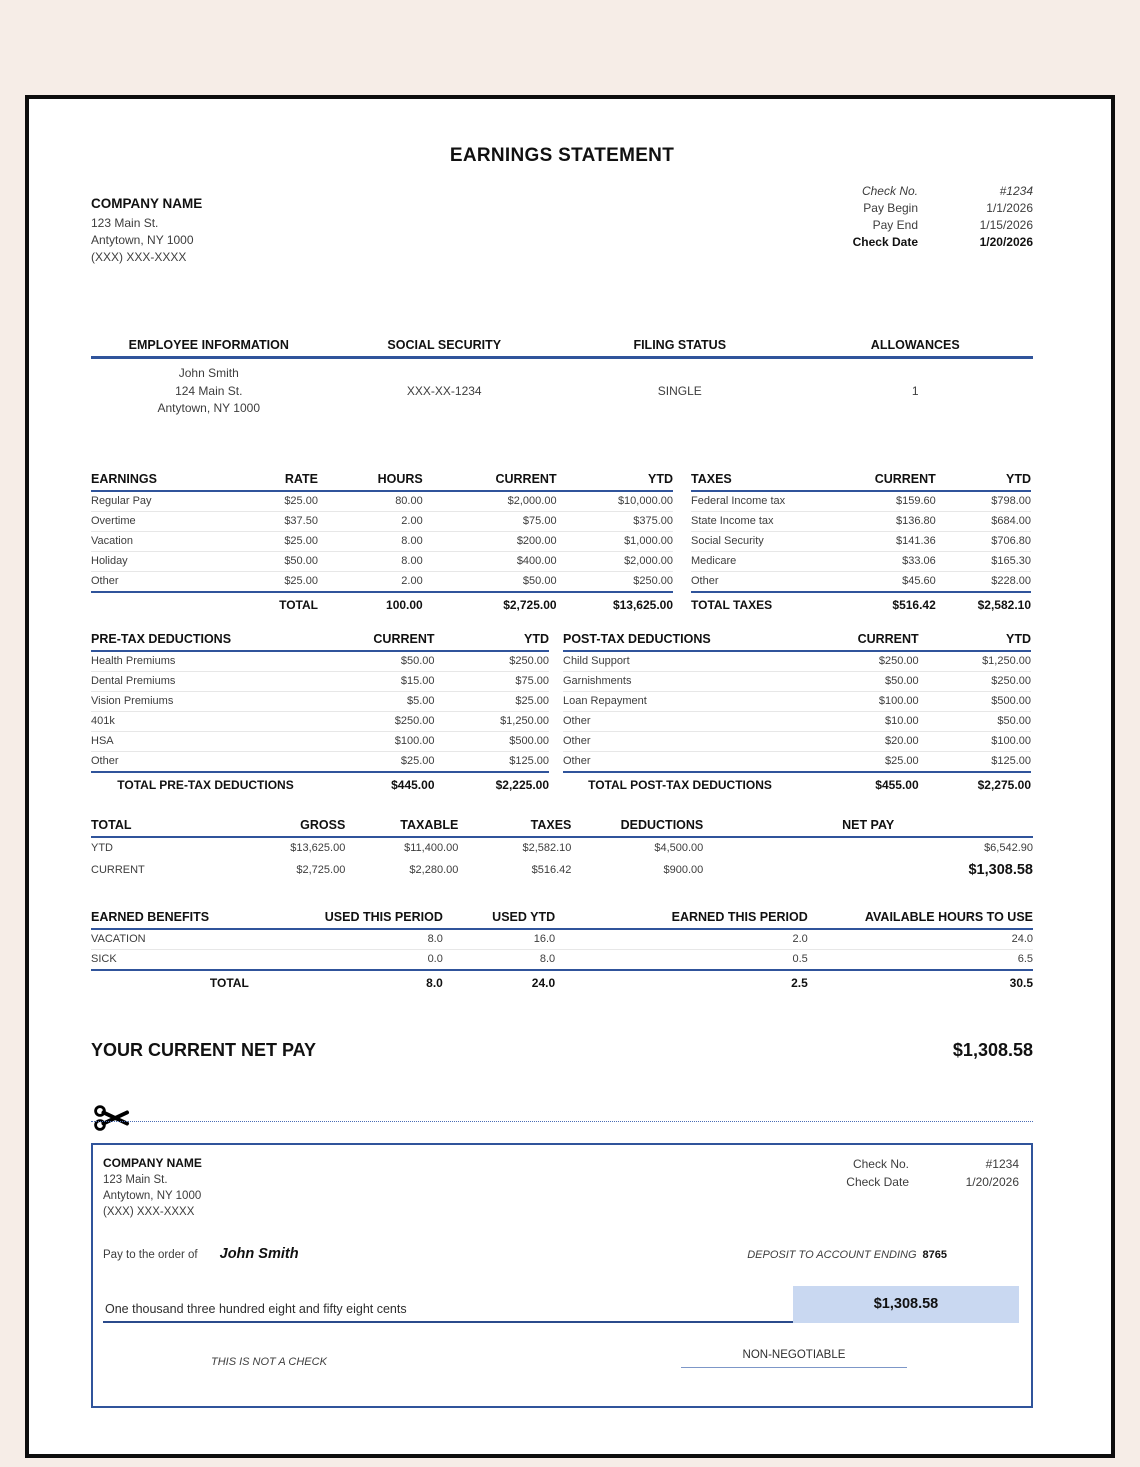 This screenshot has width=1140, height=1467. I want to click on row-label: Dental Premiums, so click(205, 681).